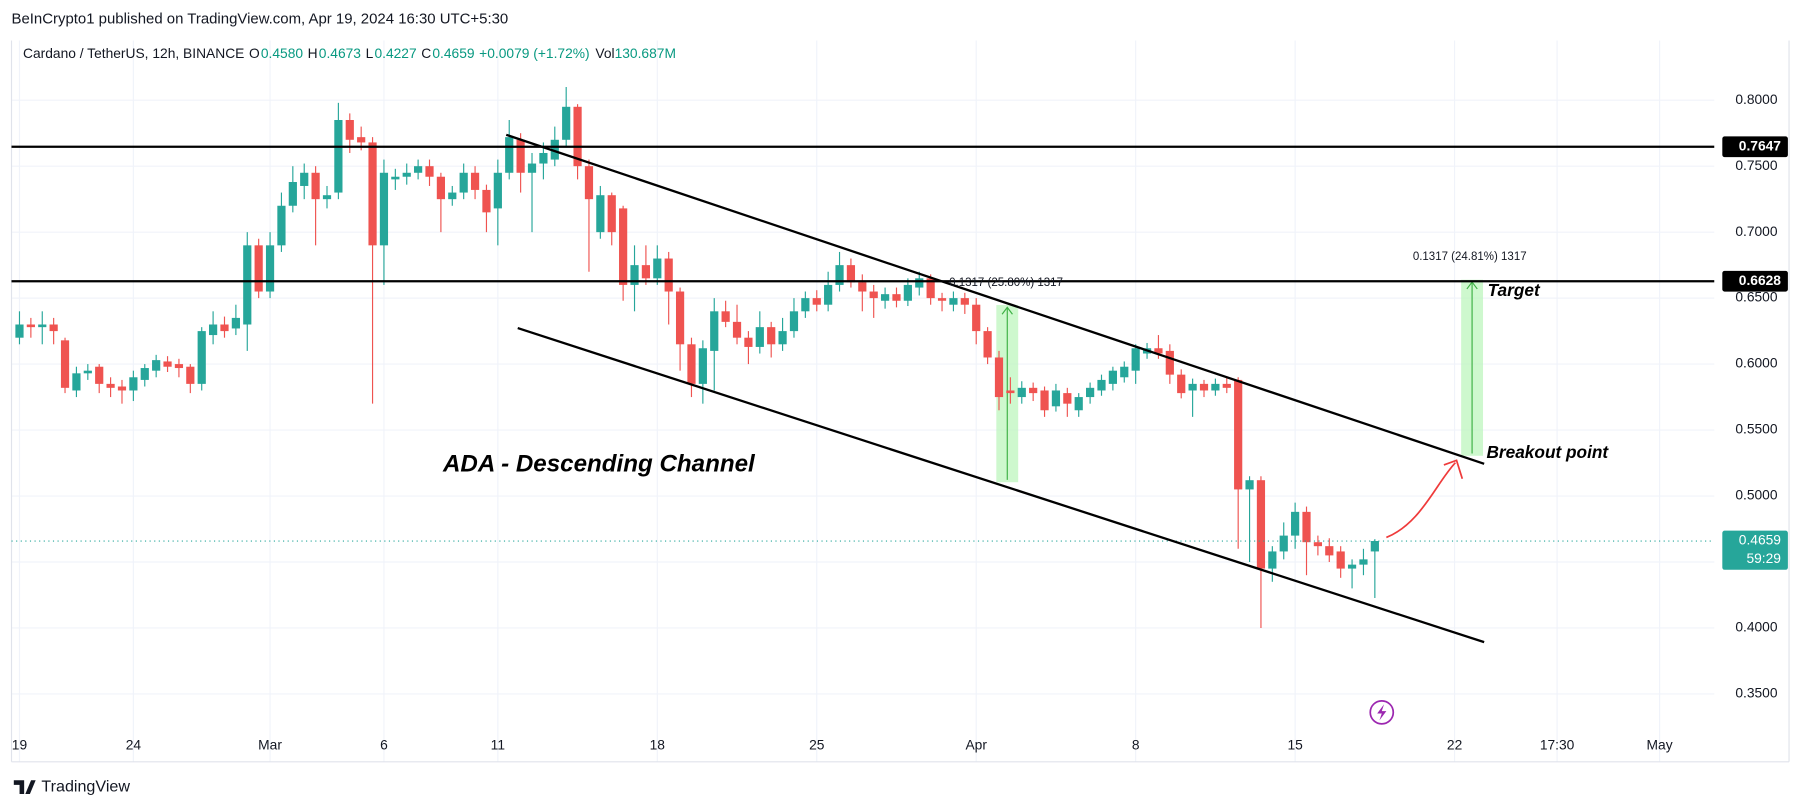 This screenshot has height=808, width=1804. What do you see at coordinates (534, 53) in the screenshot?
I see `legend-item: +0.0079 (+1.72%)` at bounding box center [534, 53].